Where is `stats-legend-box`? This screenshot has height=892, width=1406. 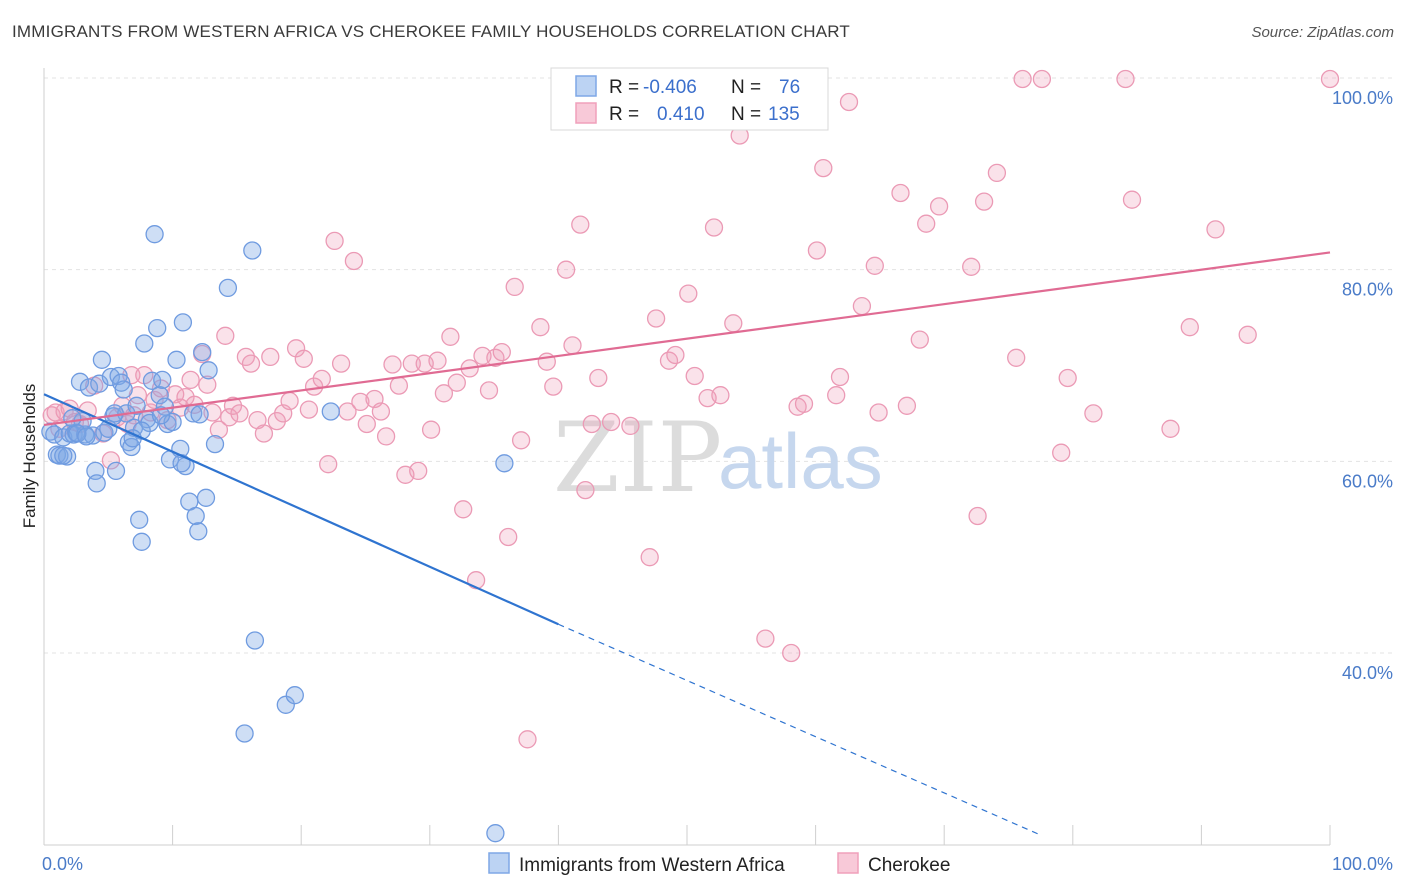 stats-legend-box is located at coordinates (689, 99).